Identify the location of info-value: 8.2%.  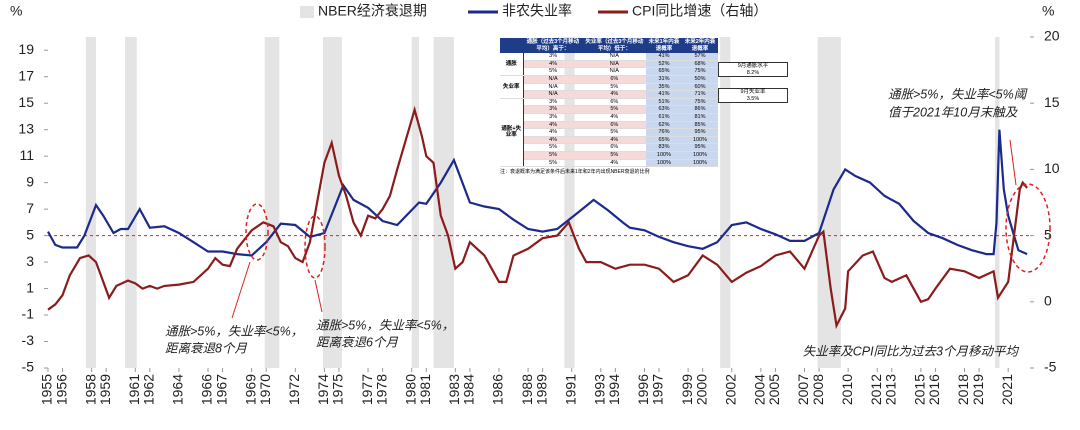
(753, 72).